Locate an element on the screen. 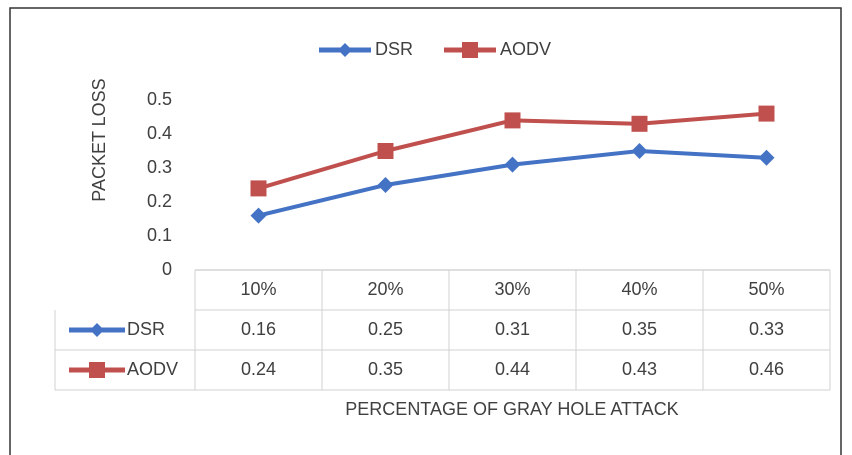 The height and width of the screenshot is (455, 852). table-cell: 0.24 is located at coordinates (258, 369).